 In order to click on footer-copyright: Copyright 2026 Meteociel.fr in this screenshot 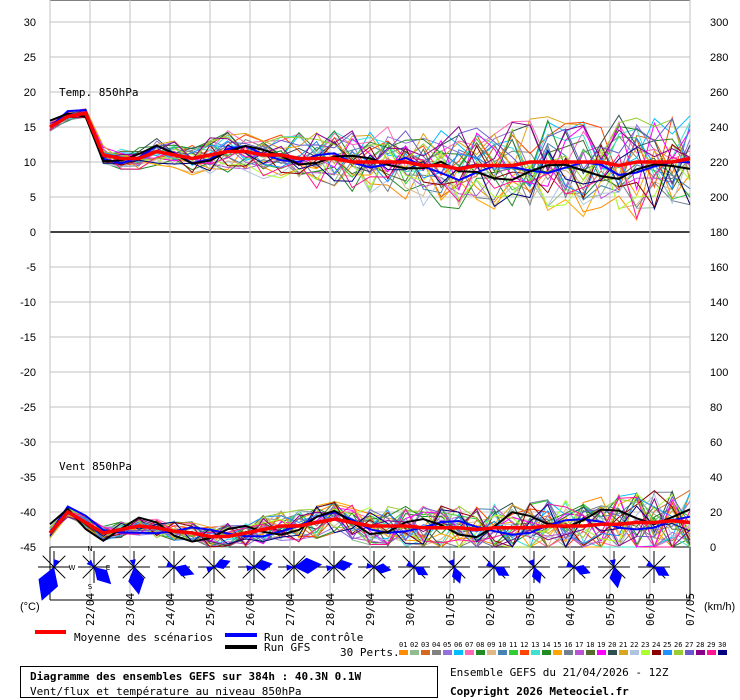, I will do `click(539, 691)`.